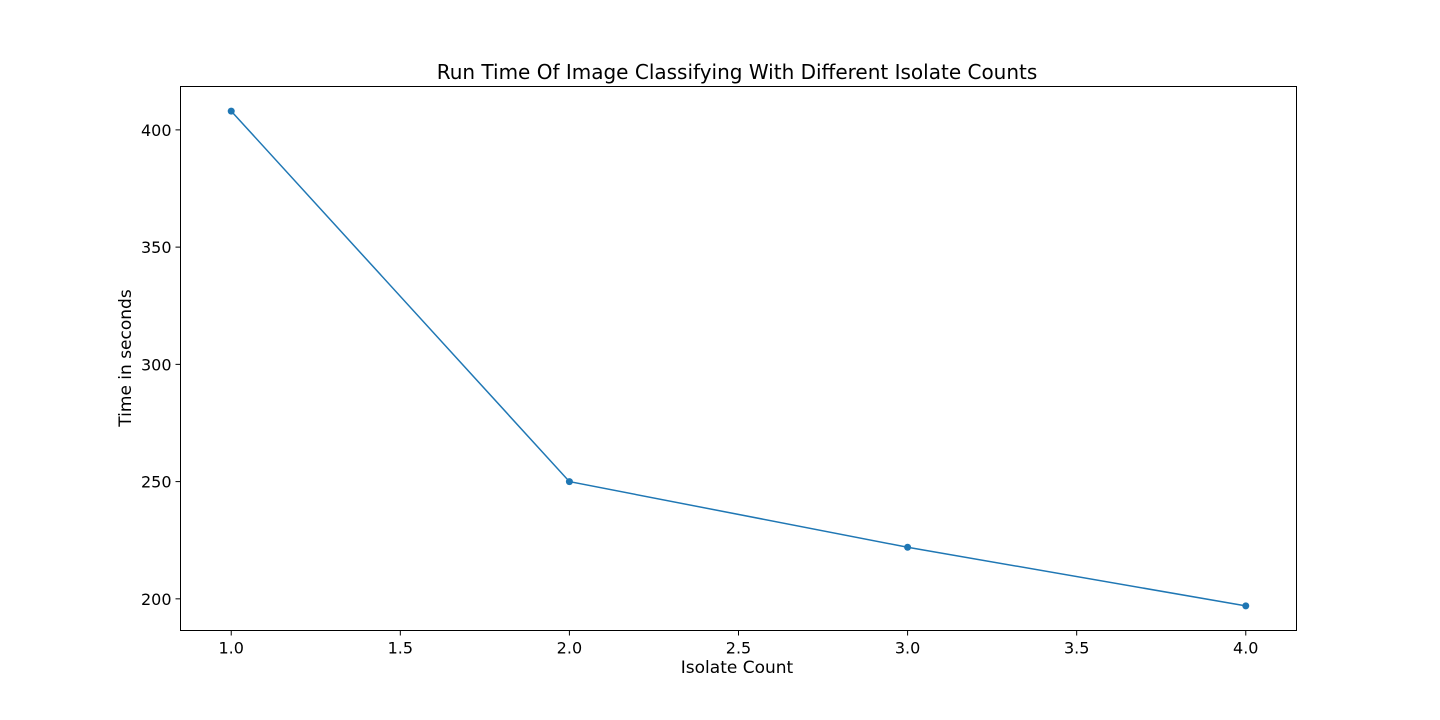 This screenshot has height=720, width=1440. Describe the element at coordinates (1245, 648) in the screenshot. I see `x-tick-label: 4.0` at that location.